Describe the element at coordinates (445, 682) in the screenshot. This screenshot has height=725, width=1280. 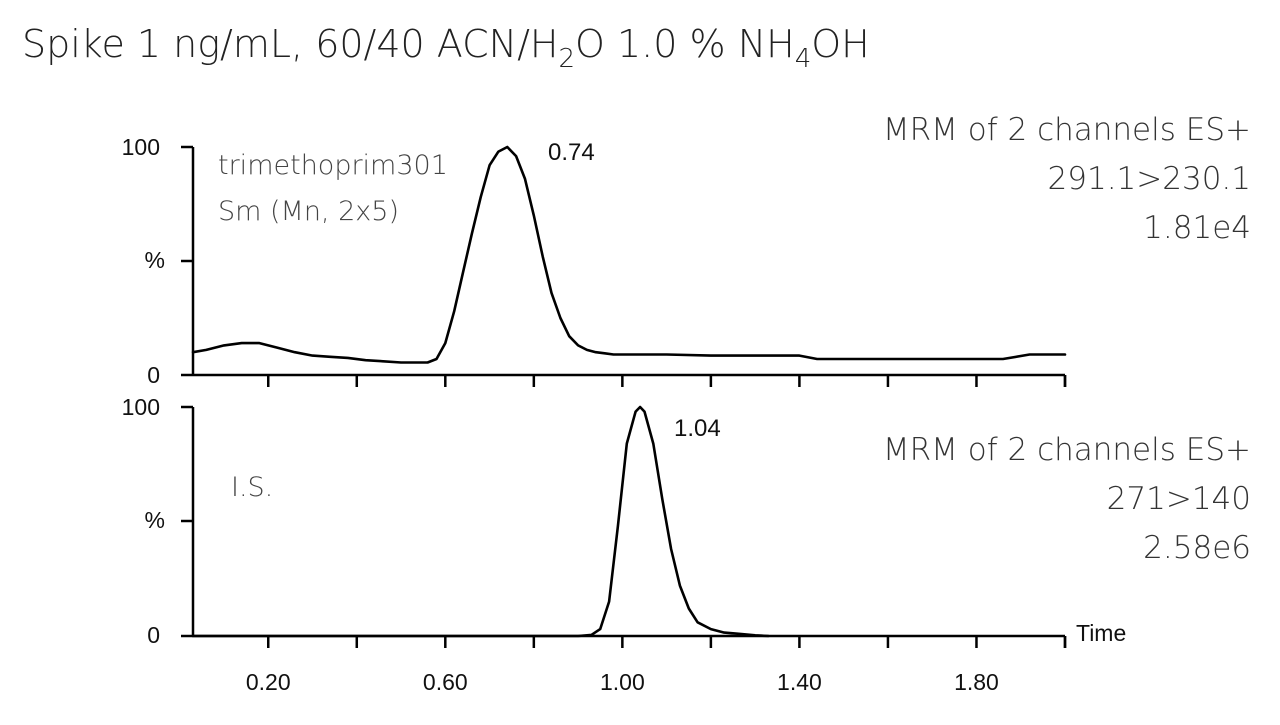
I see `x-tick-label: 0.60` at that location.